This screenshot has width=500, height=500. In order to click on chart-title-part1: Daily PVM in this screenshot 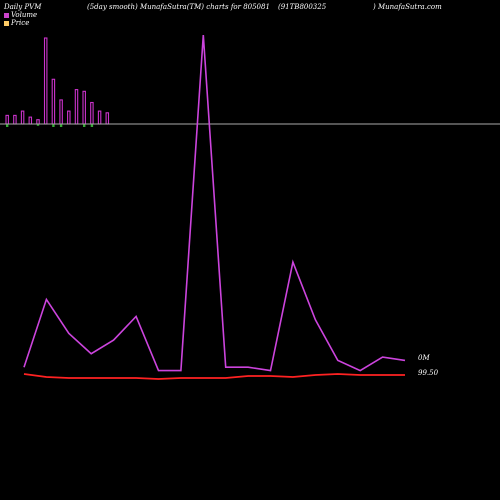, I will do `click(23, 7)`.